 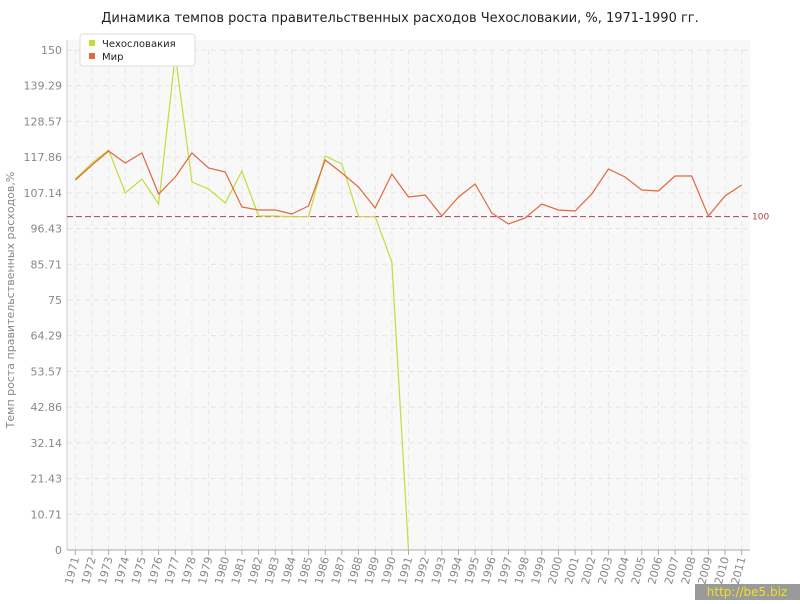 I want to click on y-axis-label: Темп роста правительственных расходов,%, so click(x=10, y=301).